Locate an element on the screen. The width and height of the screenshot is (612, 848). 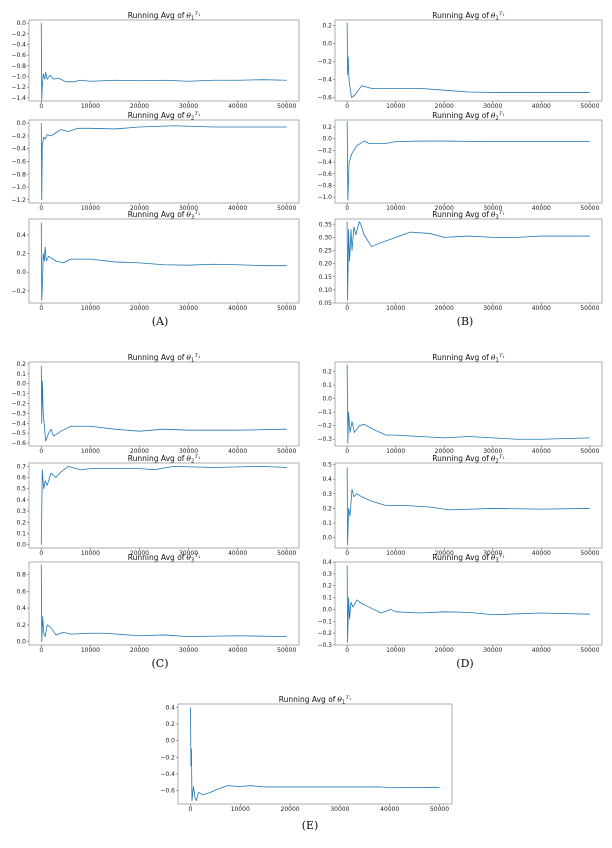
y-tick-label: 0.5 is located at coordinates (21, 489).